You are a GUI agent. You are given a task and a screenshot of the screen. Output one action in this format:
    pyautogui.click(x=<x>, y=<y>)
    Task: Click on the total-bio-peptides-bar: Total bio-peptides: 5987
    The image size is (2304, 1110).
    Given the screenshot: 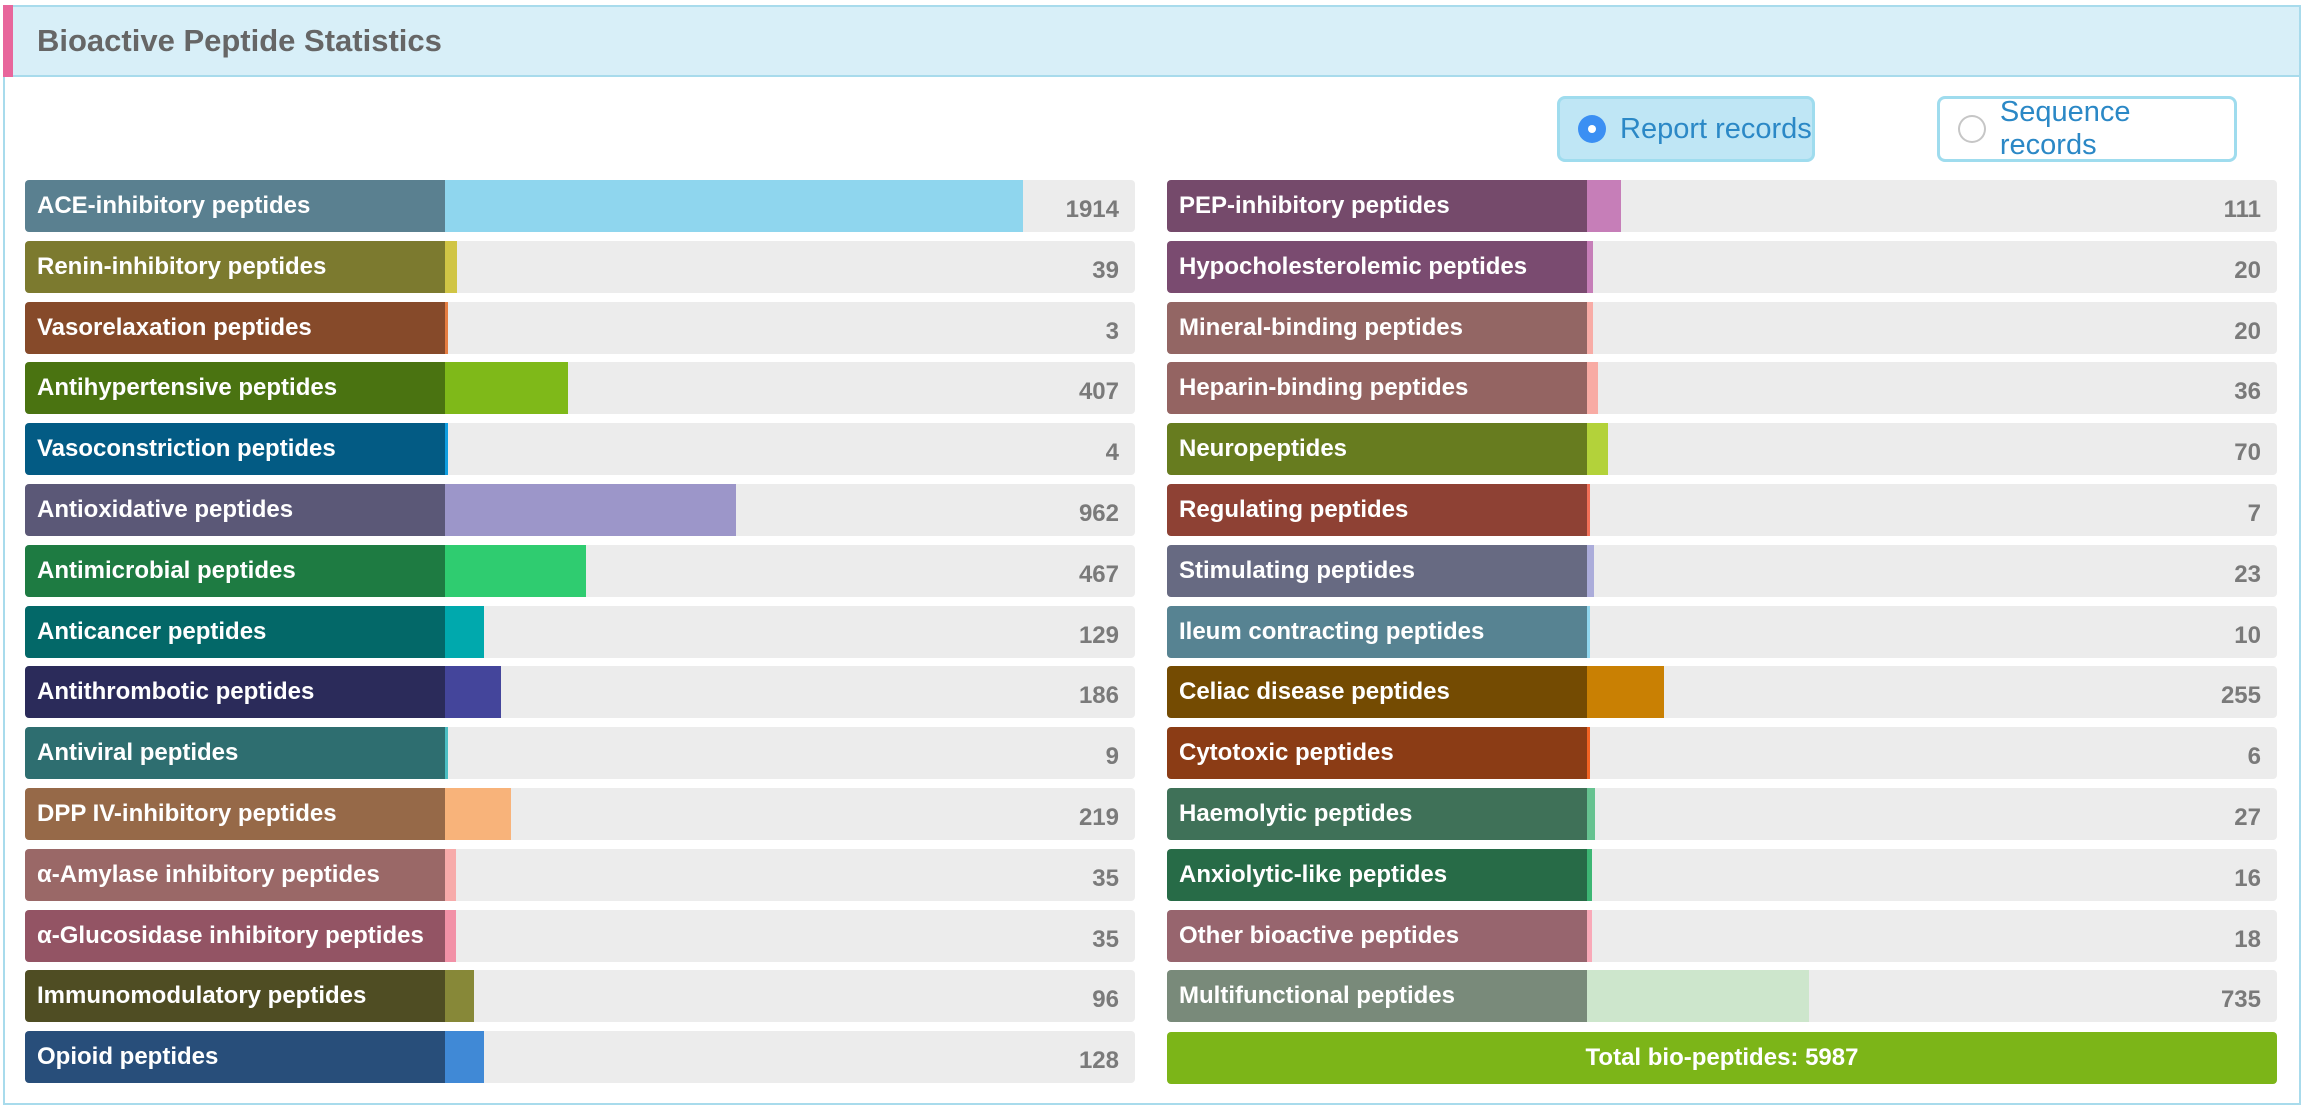 What is the action you would take?
    pyautogui.click(x=1722, y=1058)
    